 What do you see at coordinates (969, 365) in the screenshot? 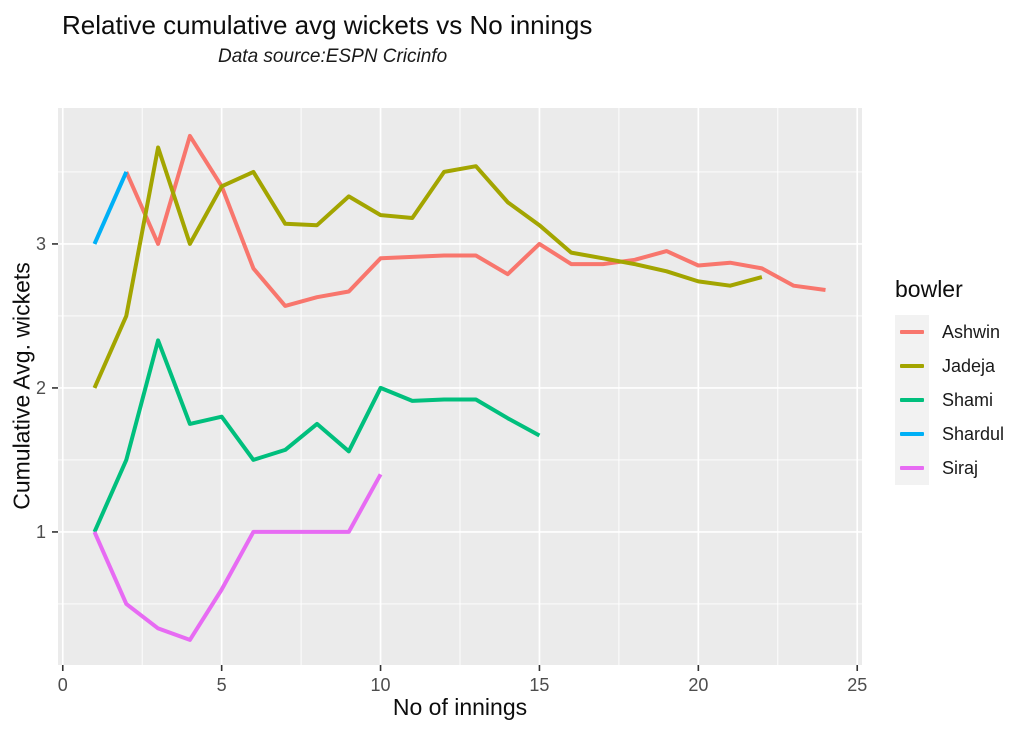
I see `legend-label: Jadeja` at bounding box center [969, 365].